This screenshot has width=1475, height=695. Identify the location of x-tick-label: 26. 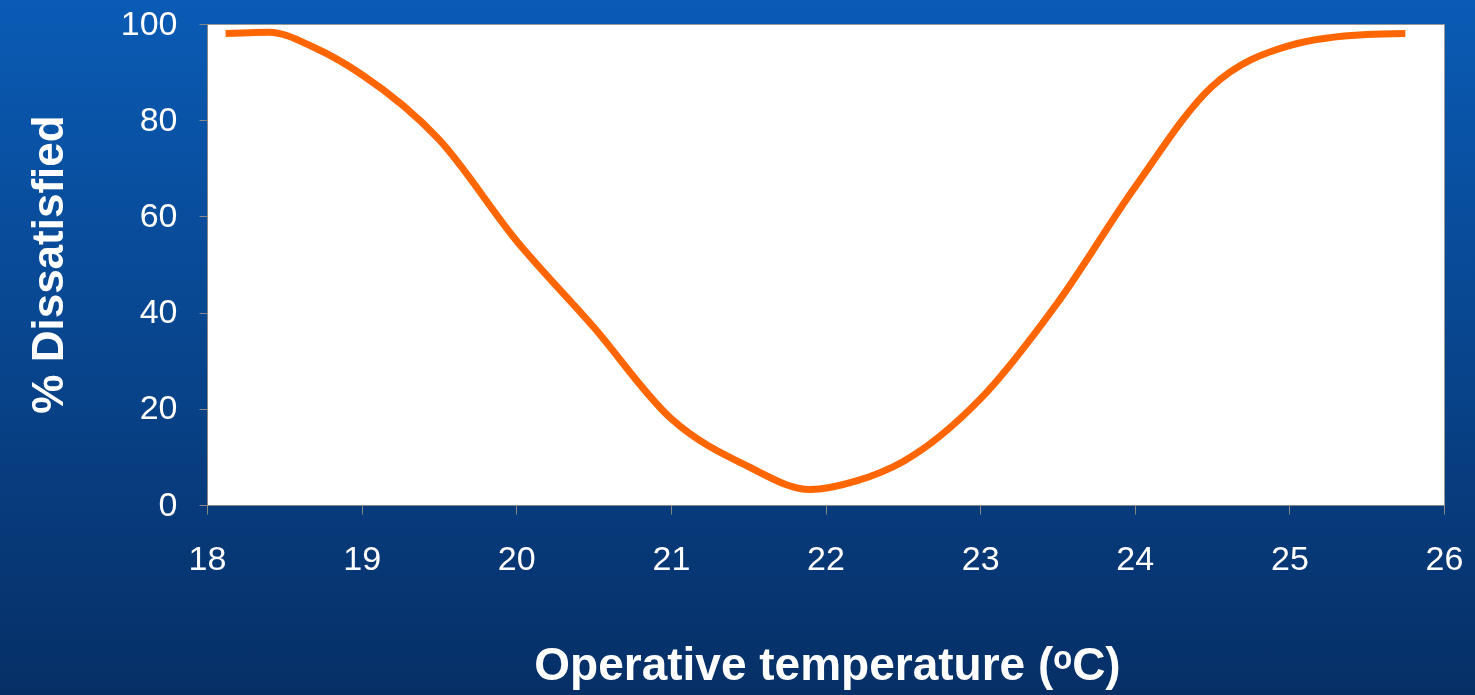
(1444, 557).